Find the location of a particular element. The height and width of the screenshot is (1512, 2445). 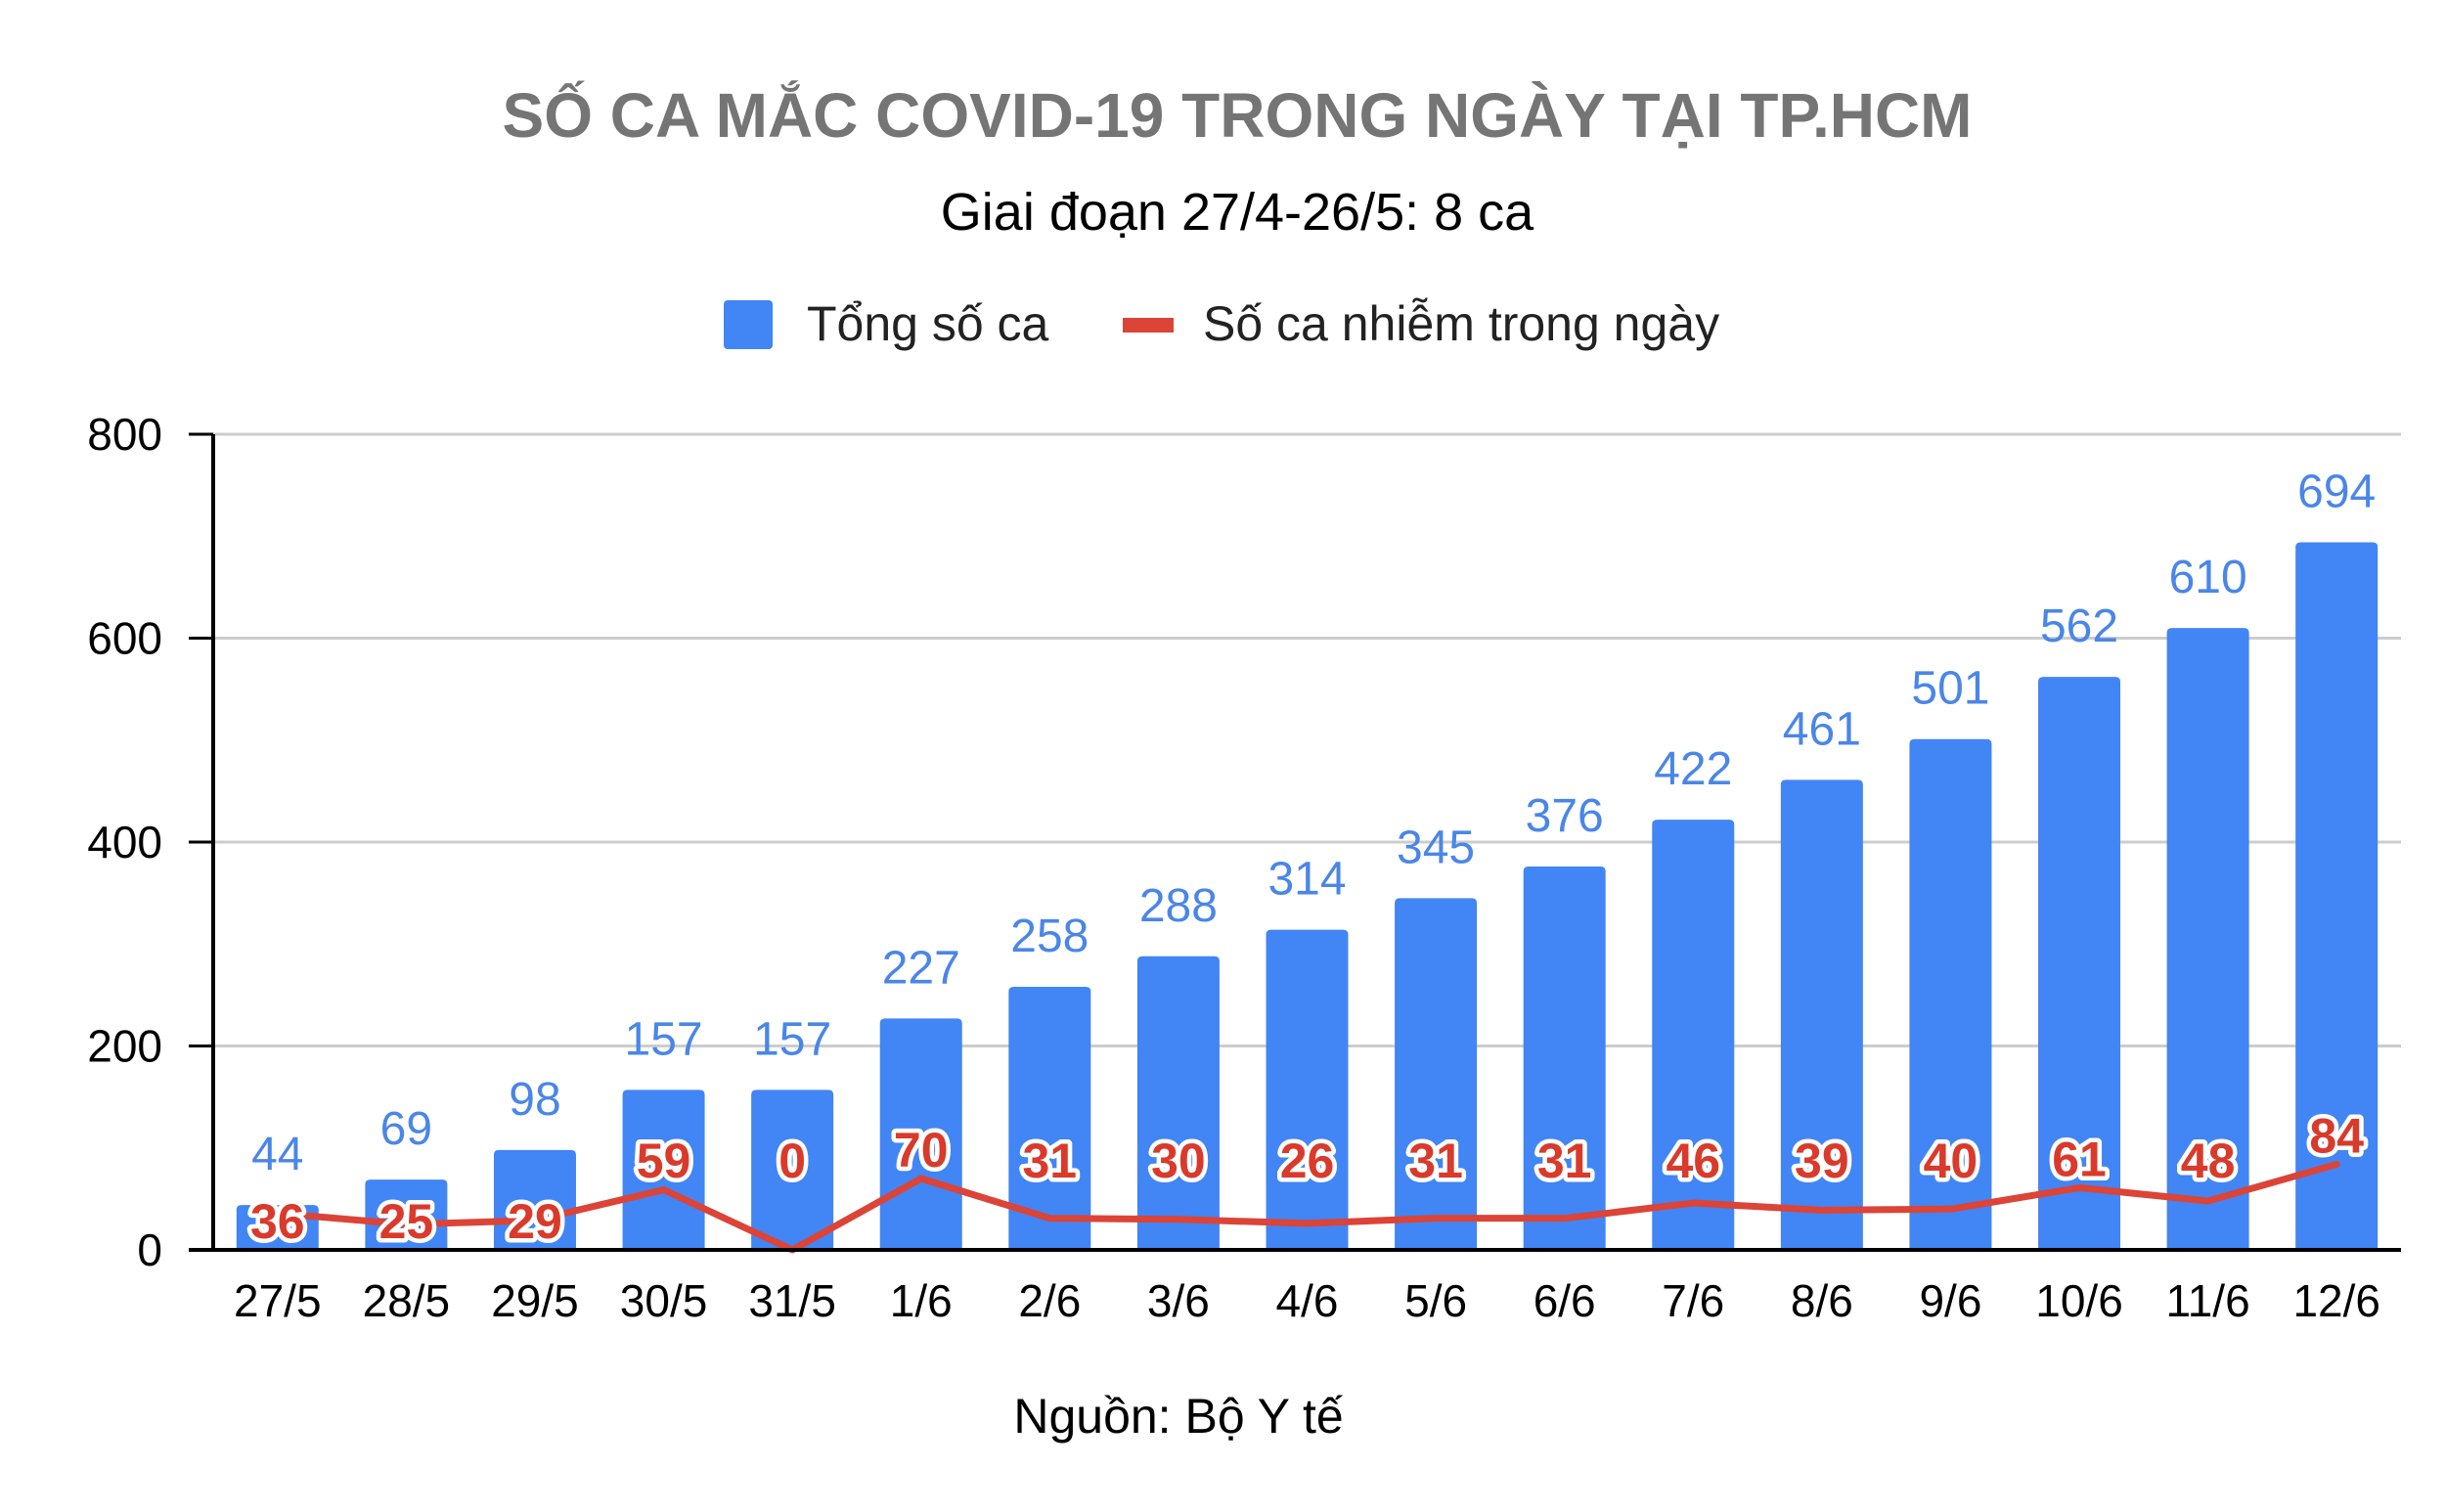

y-tick-label: 600 is located at coordinates (124, 638).